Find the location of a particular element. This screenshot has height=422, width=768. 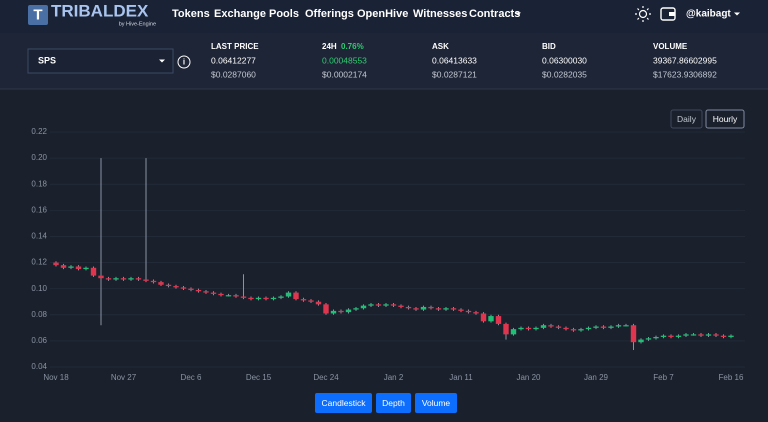

info-glyph: i is located at coordinates (184, 62).